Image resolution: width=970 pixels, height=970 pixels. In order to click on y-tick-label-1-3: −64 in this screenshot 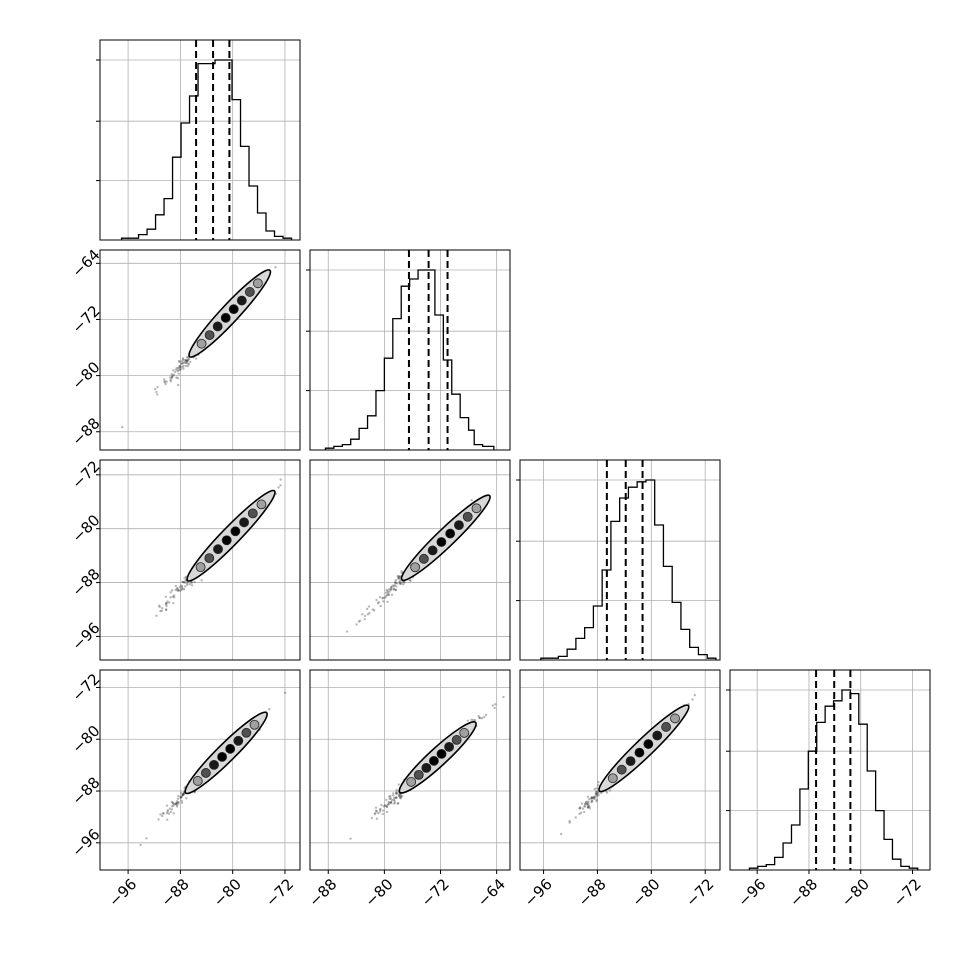, I will do `click(85, 263)`.